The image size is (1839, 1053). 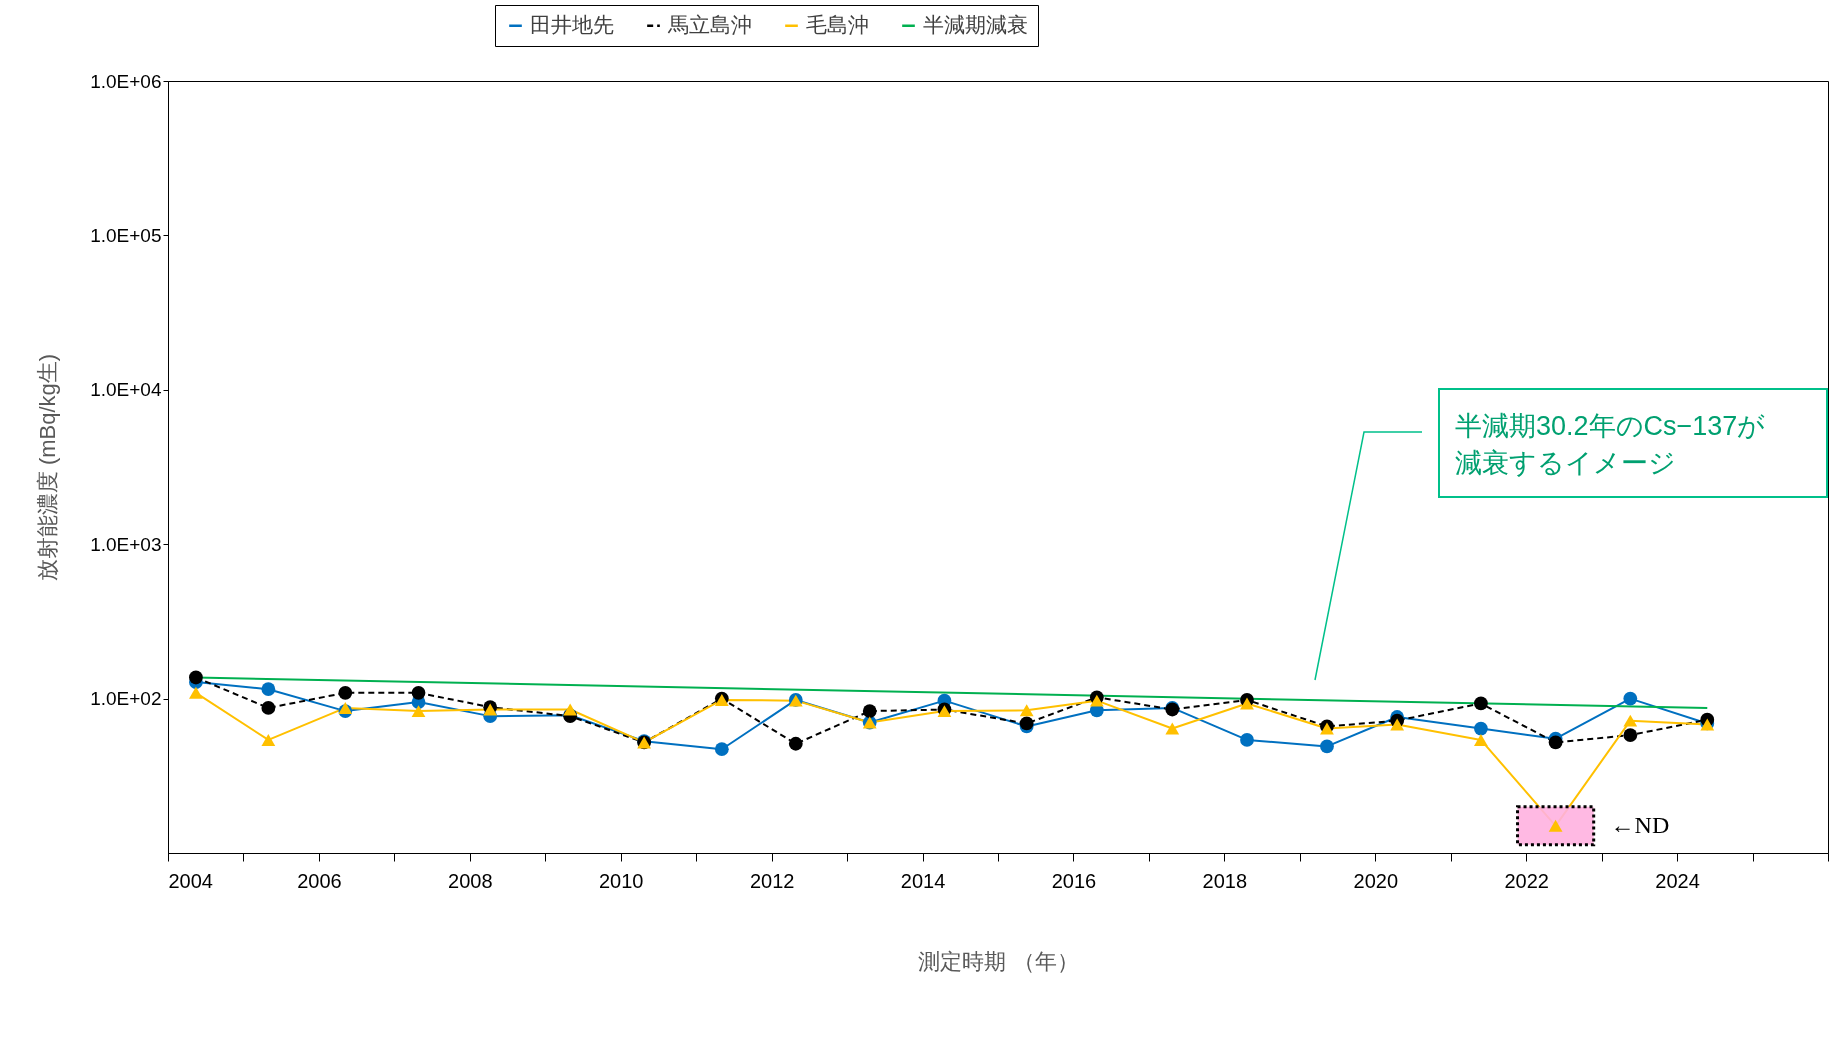 I want to click on x-tick-label: 2014, so click(x=923, y=880).